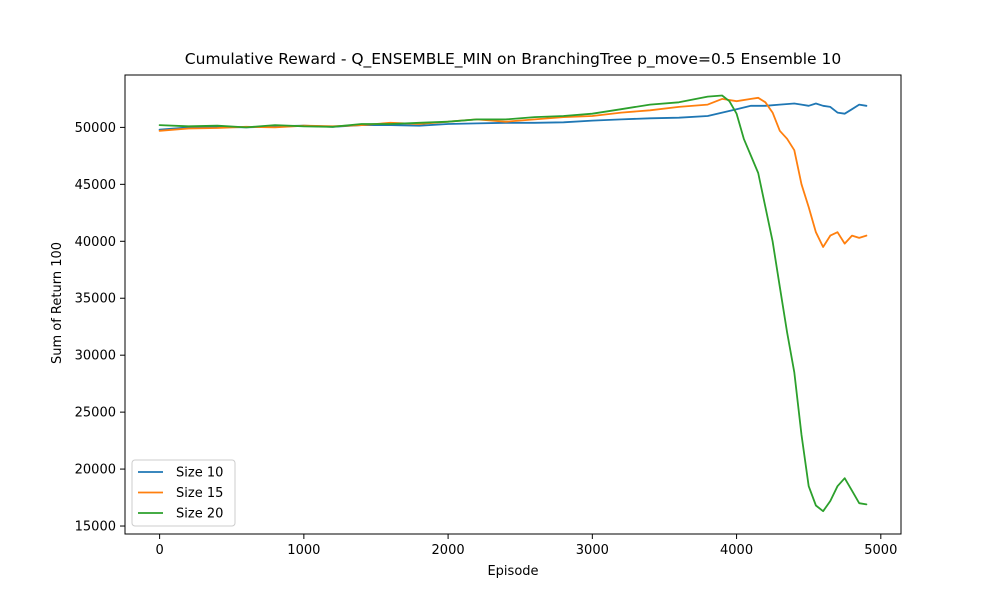  I want to click on legend-label: Size 15, so click(199, 493).